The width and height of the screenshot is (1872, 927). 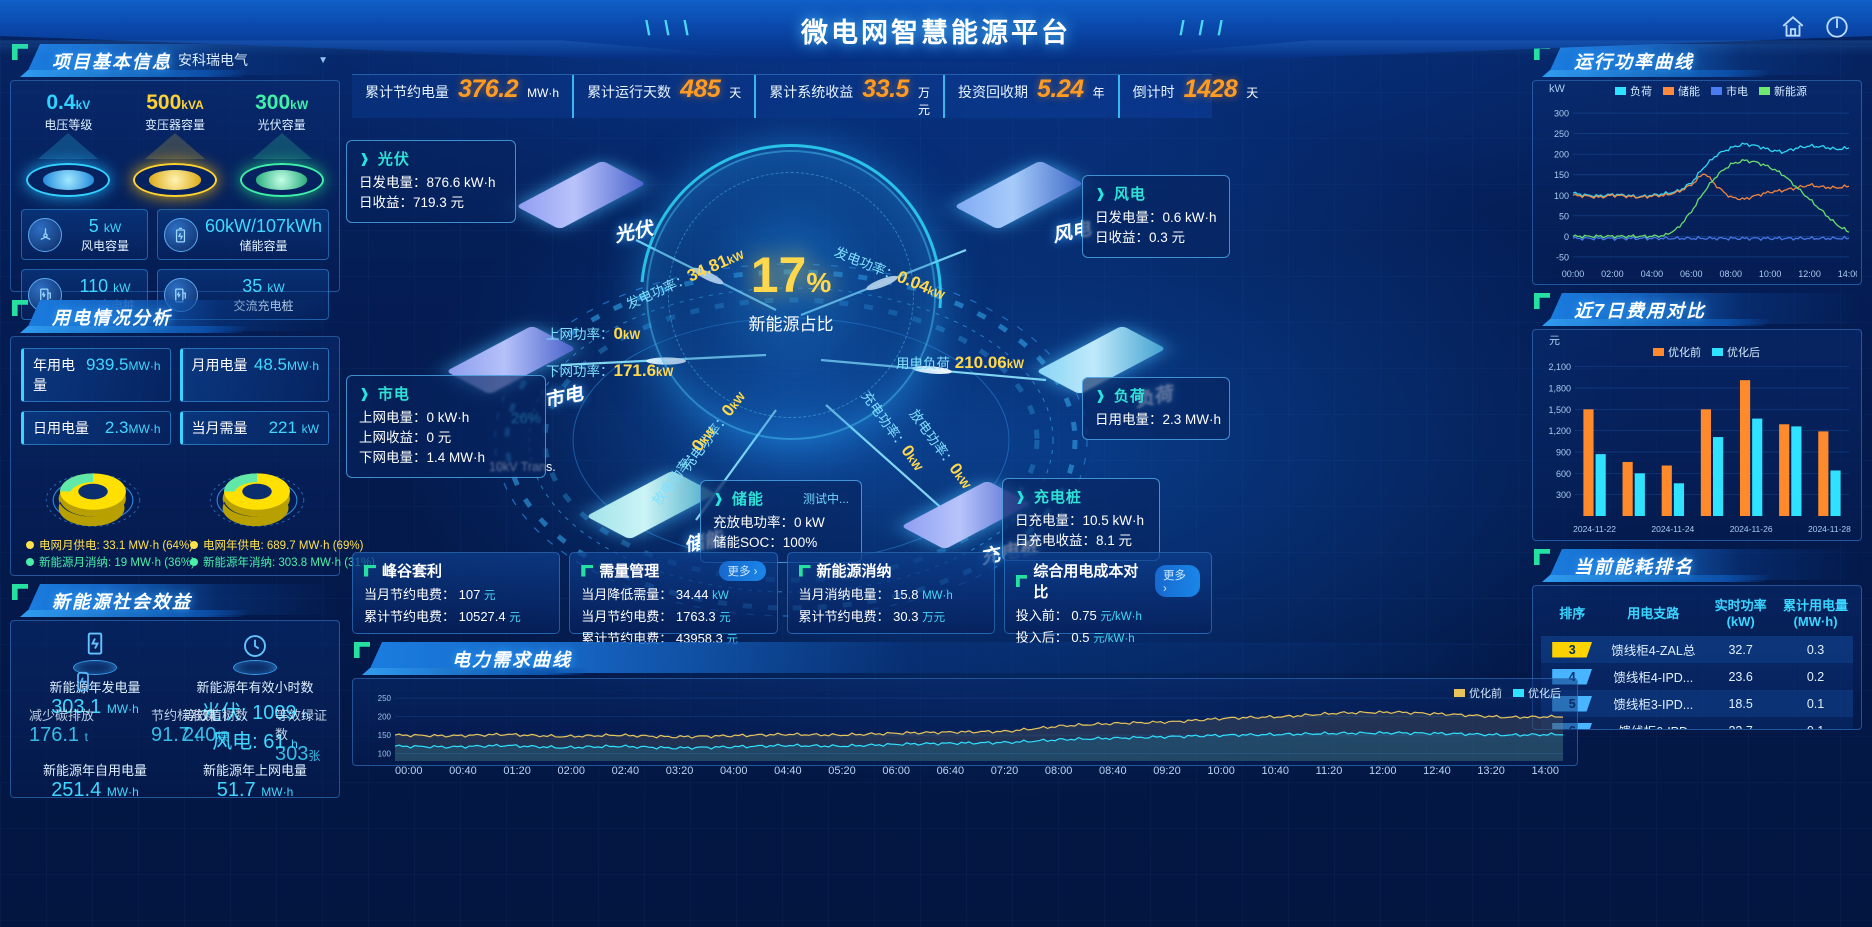 I want to click on flow-label-text: 上网功率：, so click(x=580, y=334).